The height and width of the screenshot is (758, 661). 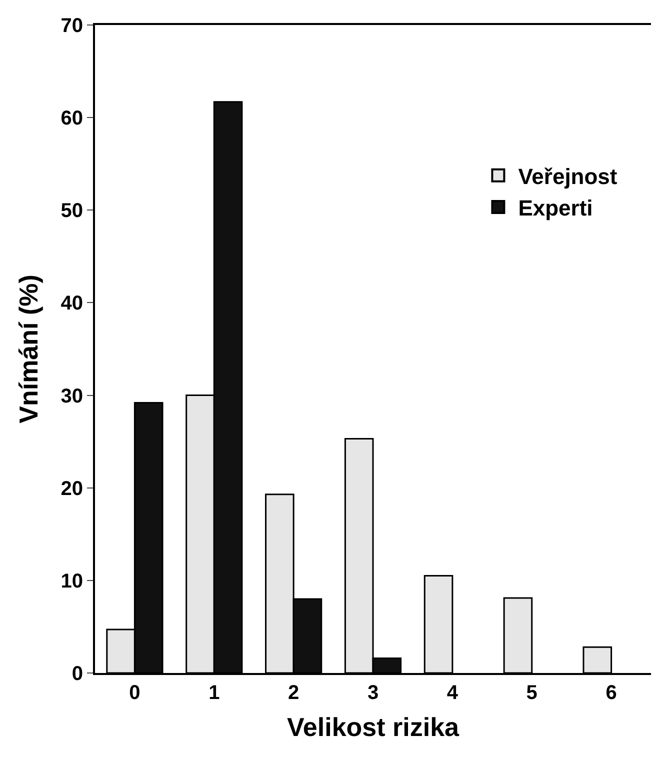 I want to click on x-tick-label: 2, so click(x=294, y=693).